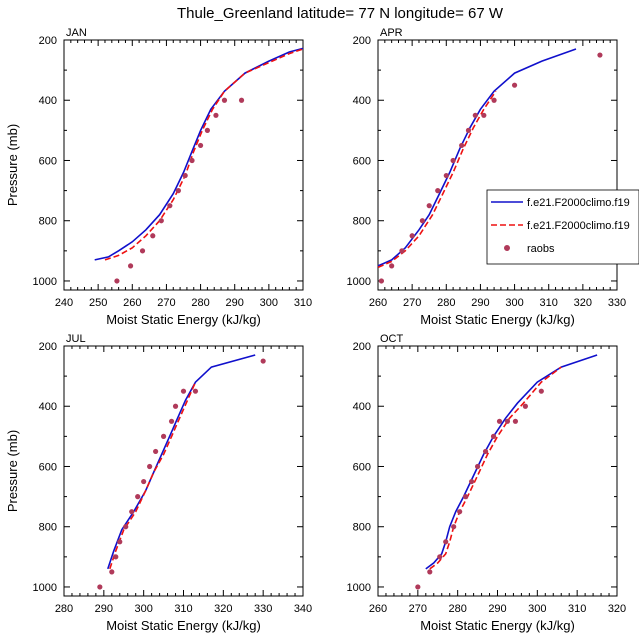  I want to click on legend-label: f.e21.F2000climo.f19, so click(578, 203).